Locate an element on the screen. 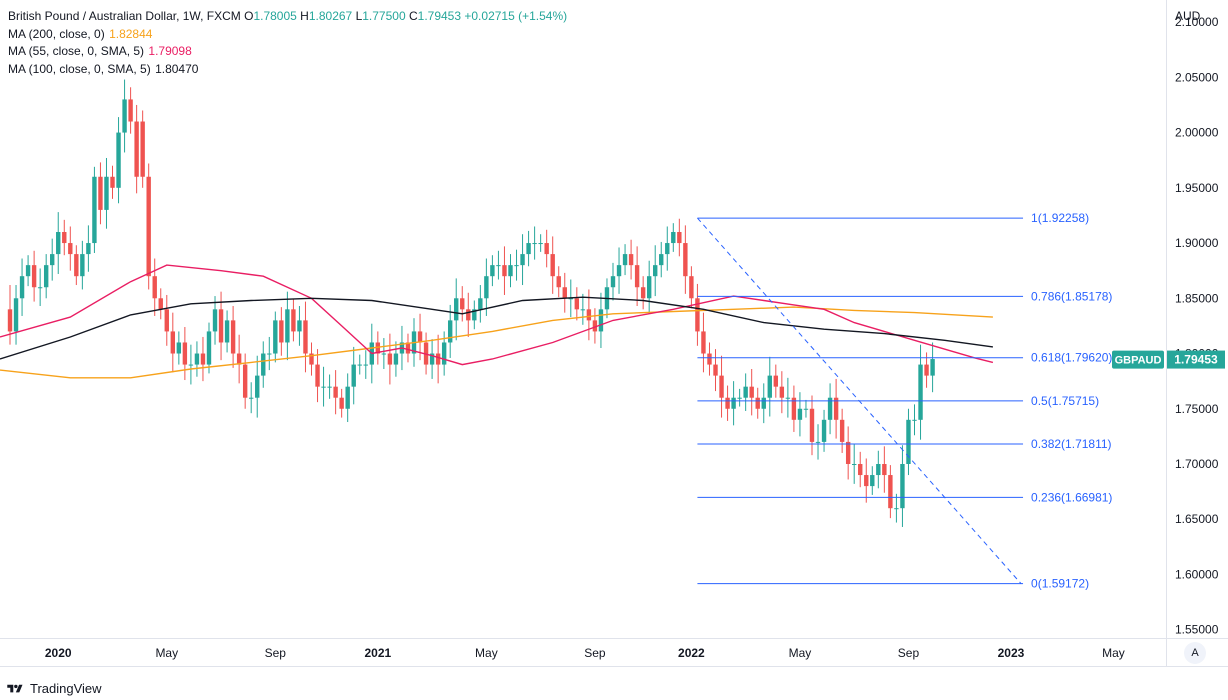  symbol-tag-label: GBPAUD is located at coordinates (1138, 361).